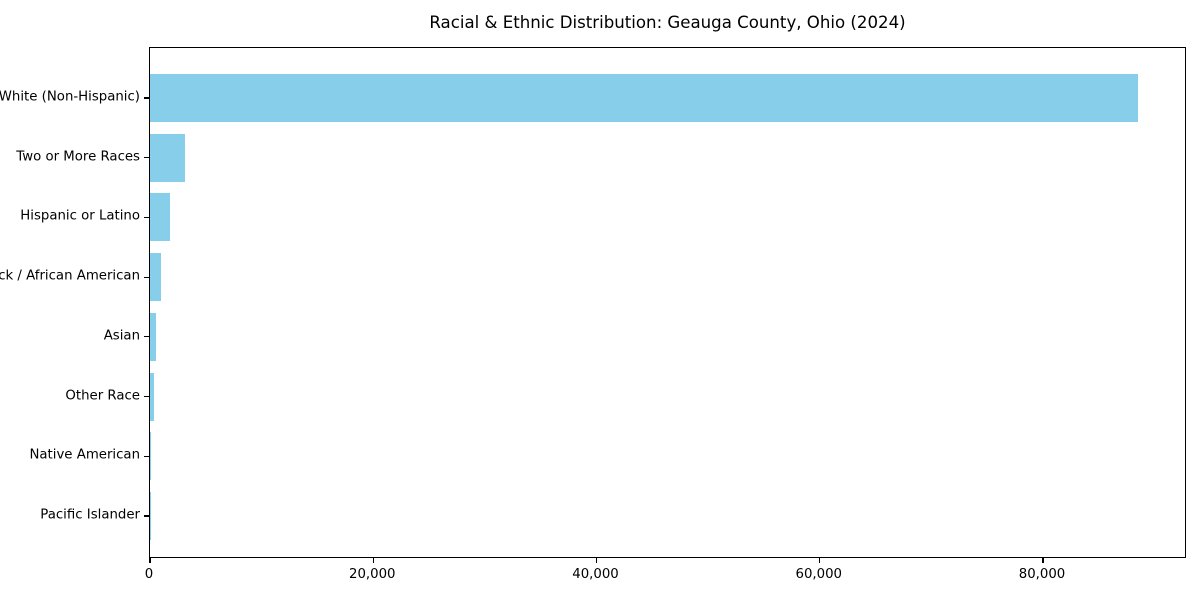 This screenshot has height=600, width=1200. Describe the element at coordinates (150, 456) in the screenshot. I see `bar-native-american` at that location.